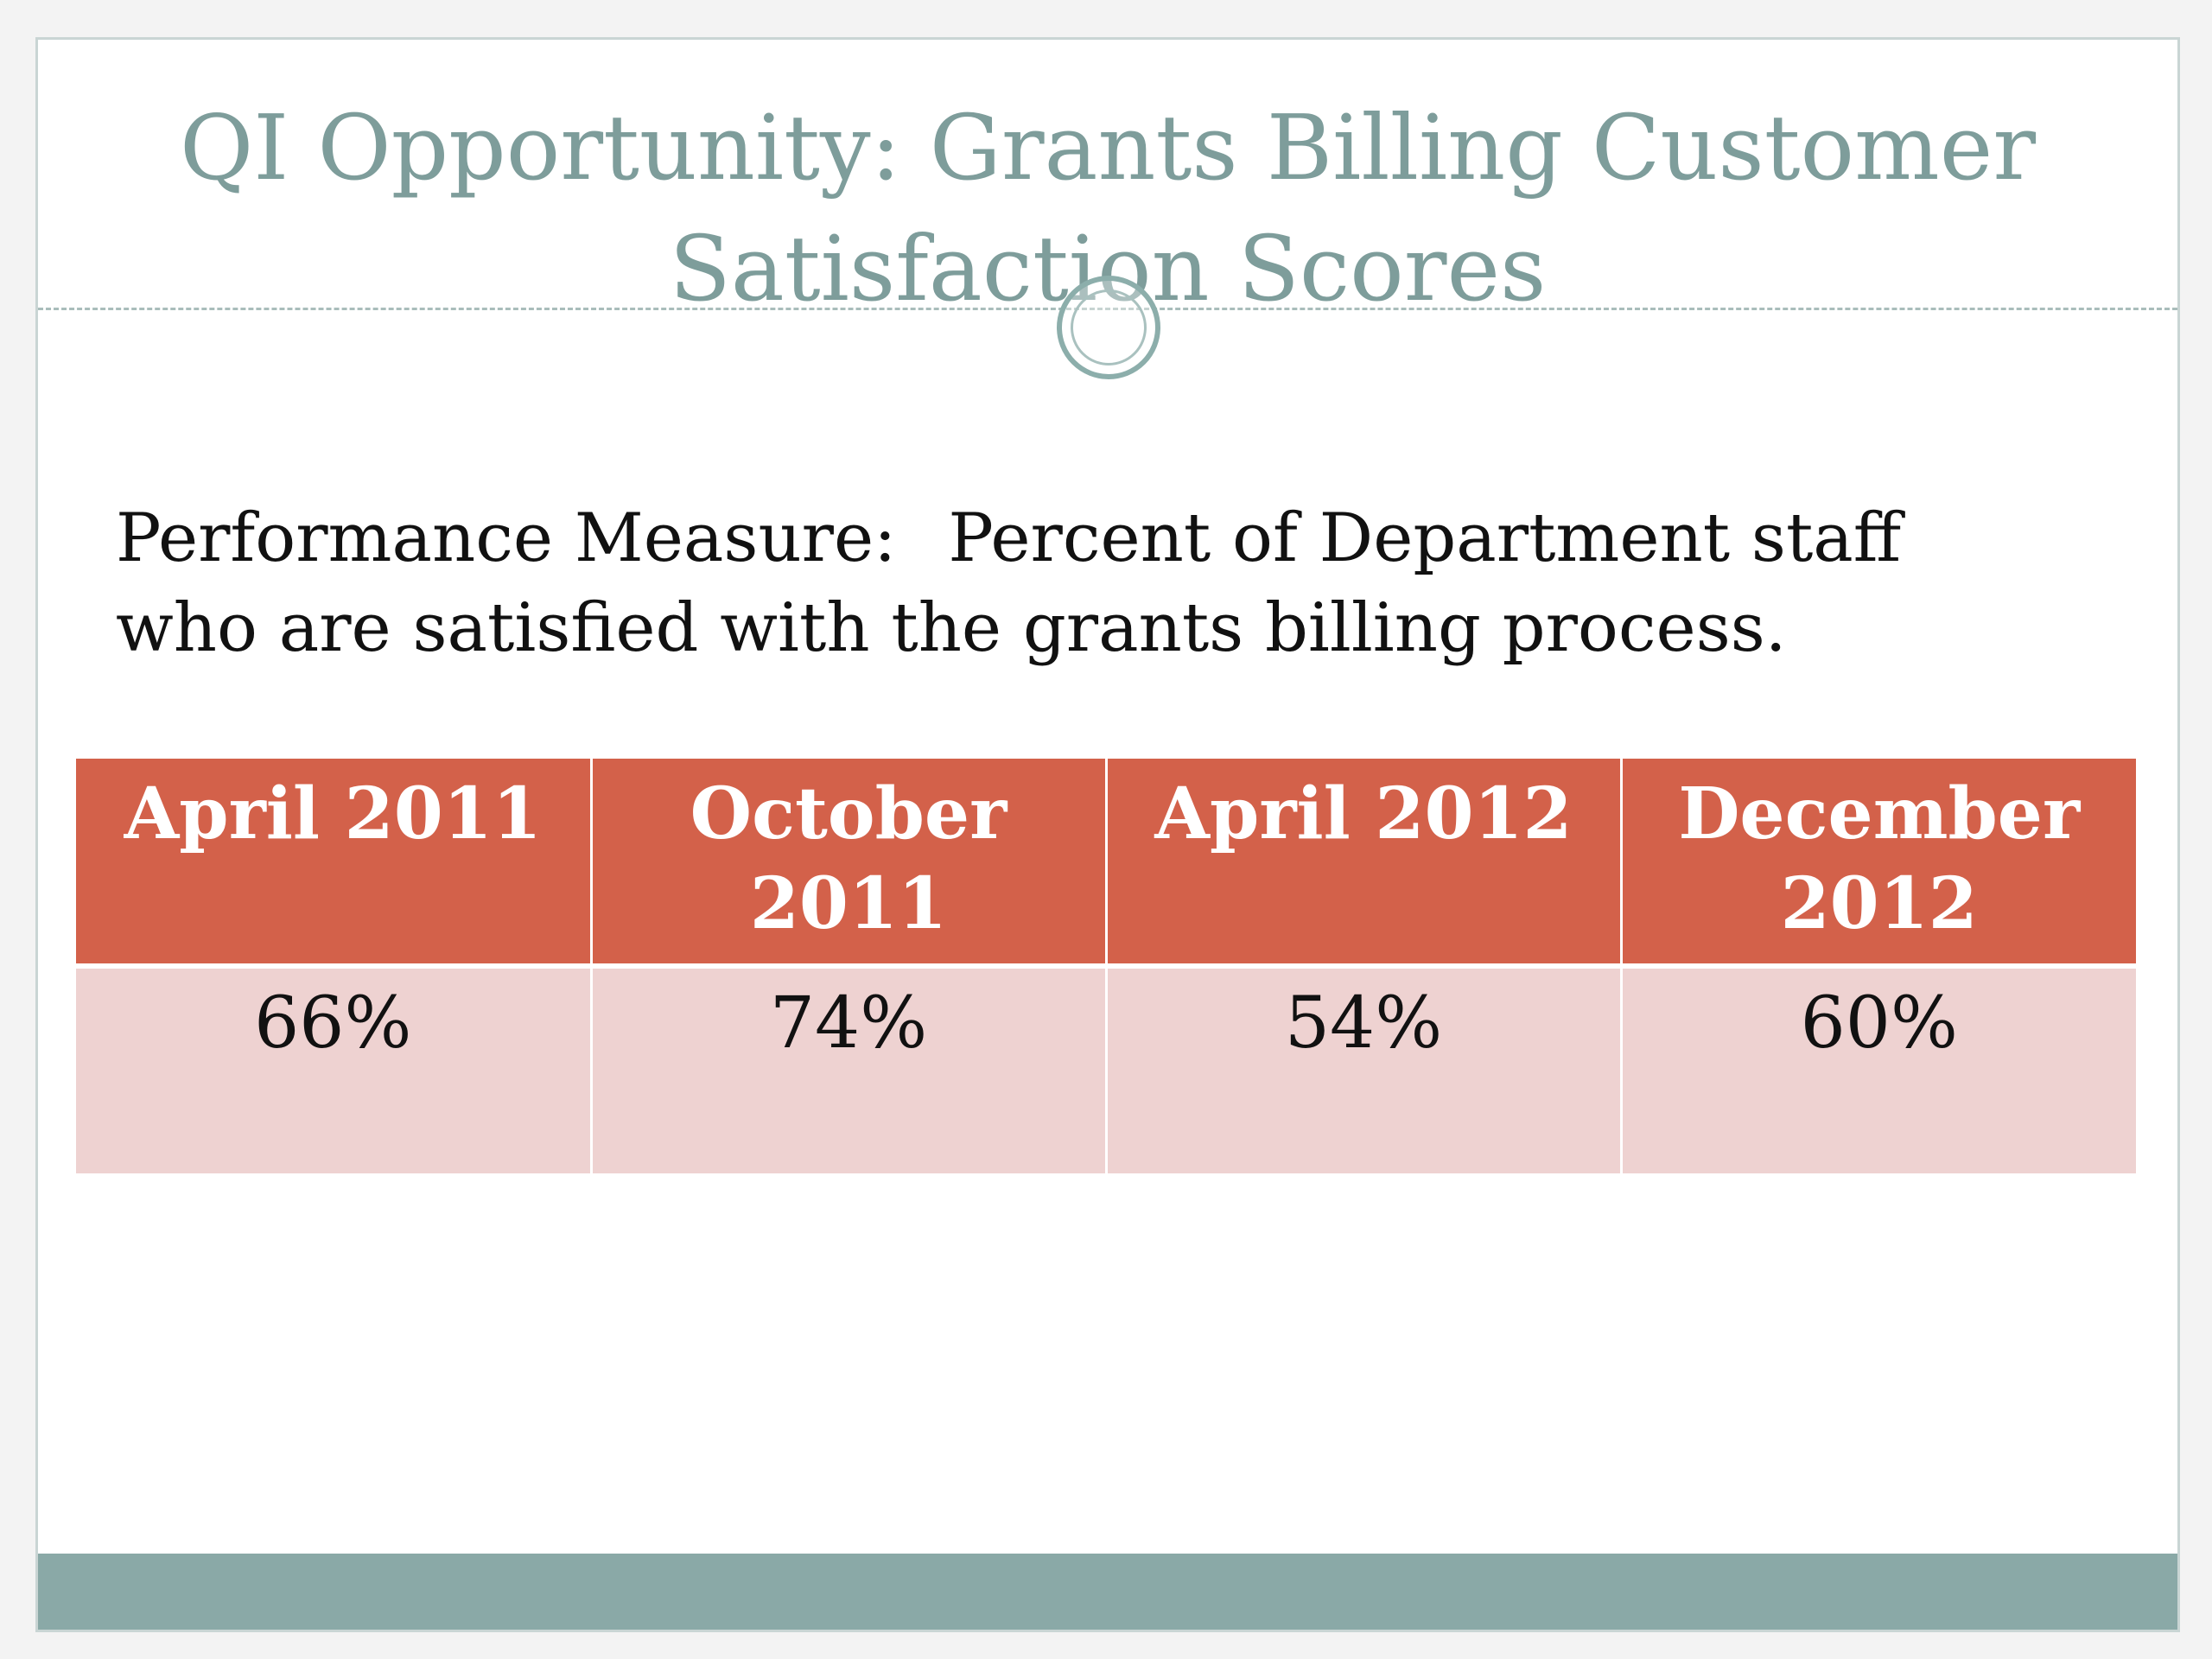 Image resolution: width=2212 pixels, height=1659 pixels. Describe the element at coordinates (506, 538) in the screenshot. I see `performance-measure-label: Performance Measure:` at that location.